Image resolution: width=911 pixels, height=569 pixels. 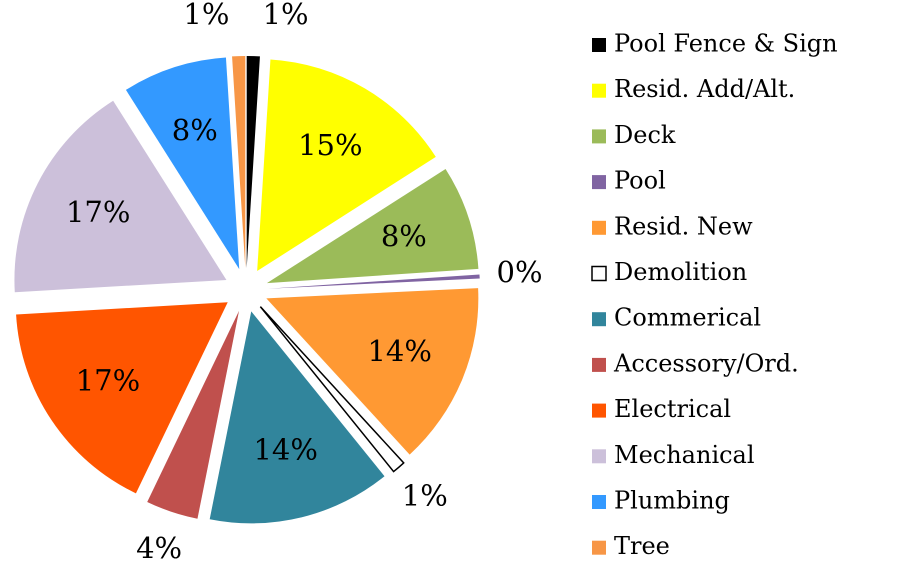 What do you see at coordinates (683, 226) in the screenshot?
I see `legend-label: Resid. New` at bounding box center [683, 226].